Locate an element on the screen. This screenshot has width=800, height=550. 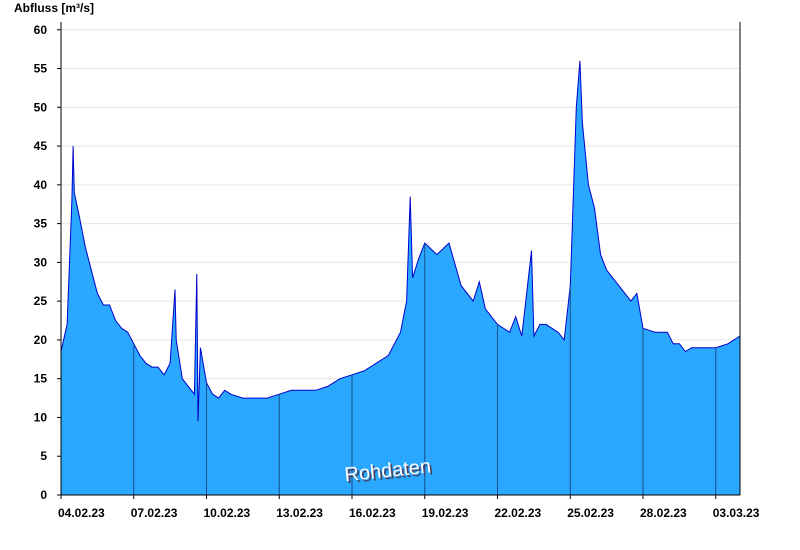
y-tick-label: 0 is located at coordinates (43, 495).